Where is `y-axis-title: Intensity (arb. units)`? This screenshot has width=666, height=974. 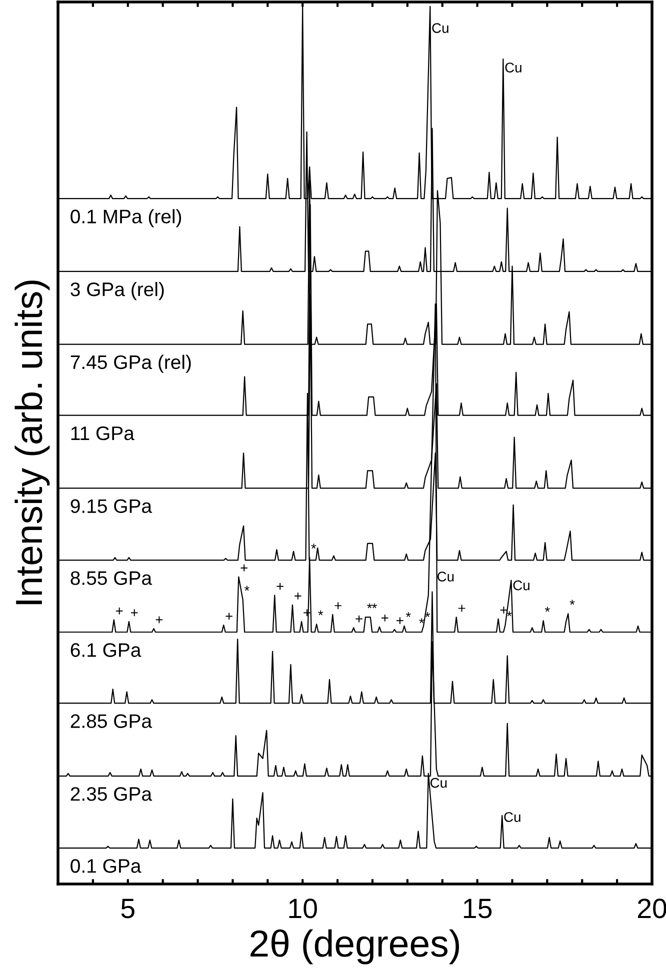 y-axis-title: Intensity (arb. units) is located at coordinates (32, 442).